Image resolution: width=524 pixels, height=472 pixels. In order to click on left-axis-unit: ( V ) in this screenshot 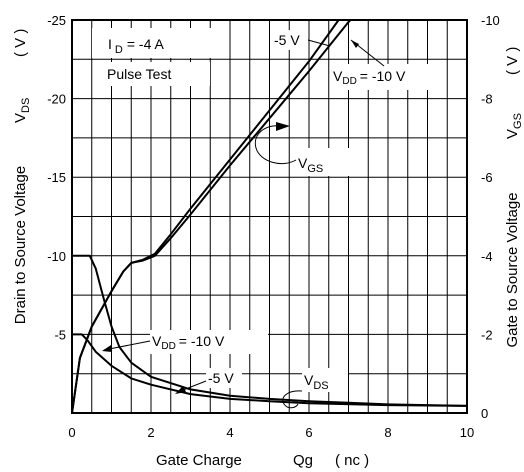, I will do `click(20, 43)`.